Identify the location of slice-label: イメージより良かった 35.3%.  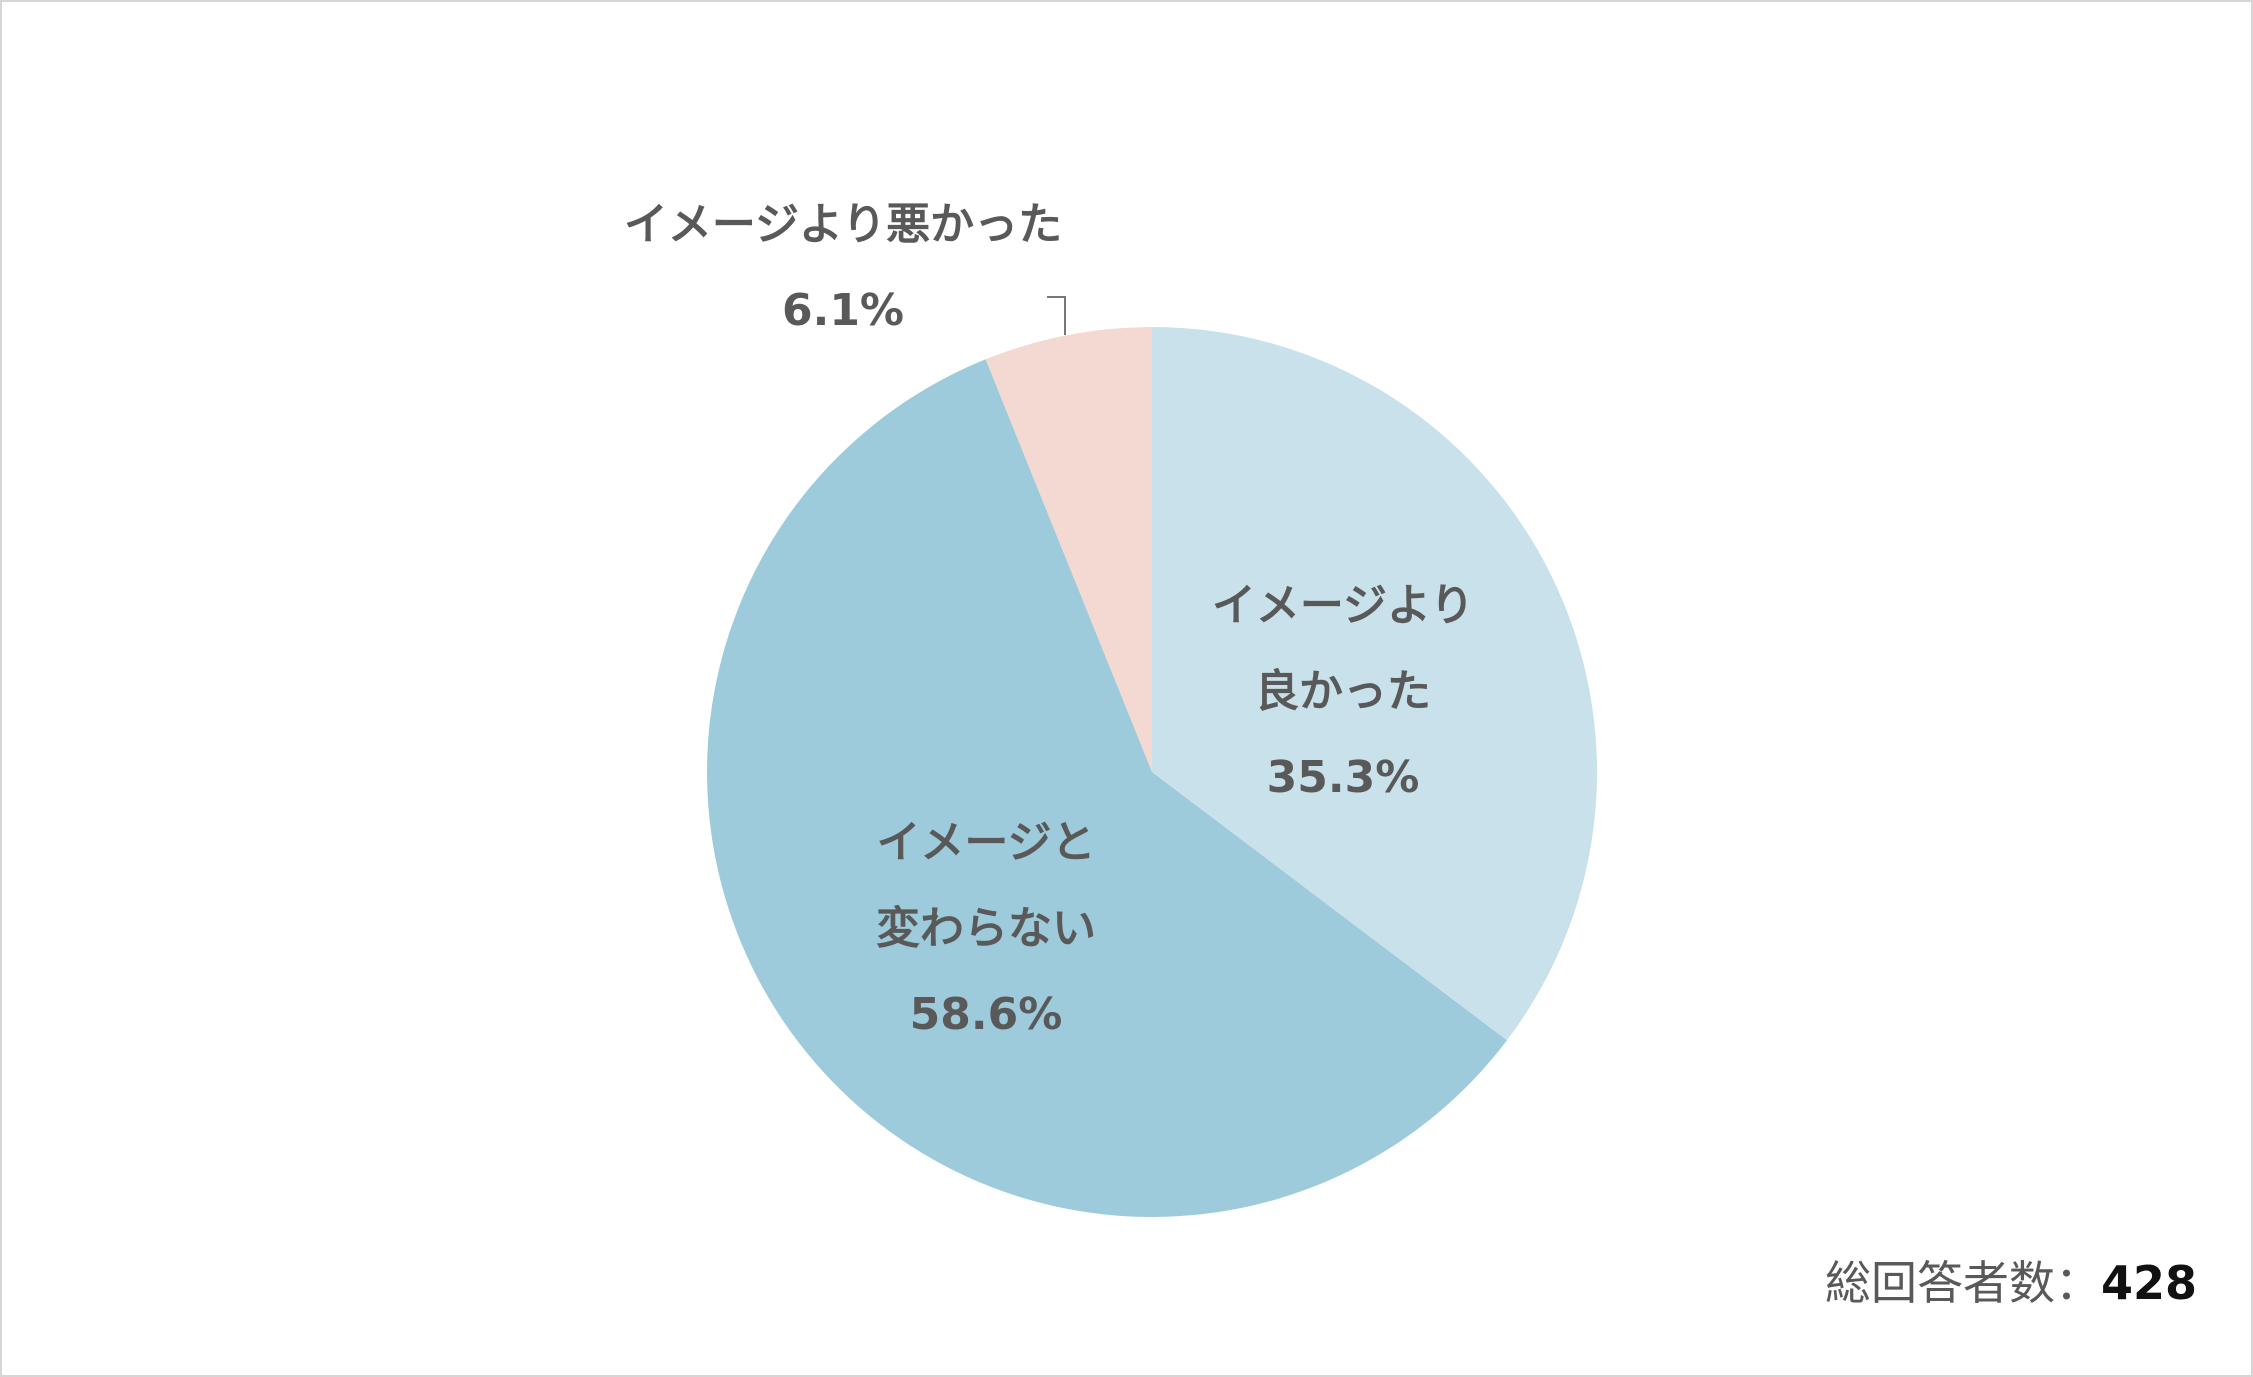
(1343, 692).